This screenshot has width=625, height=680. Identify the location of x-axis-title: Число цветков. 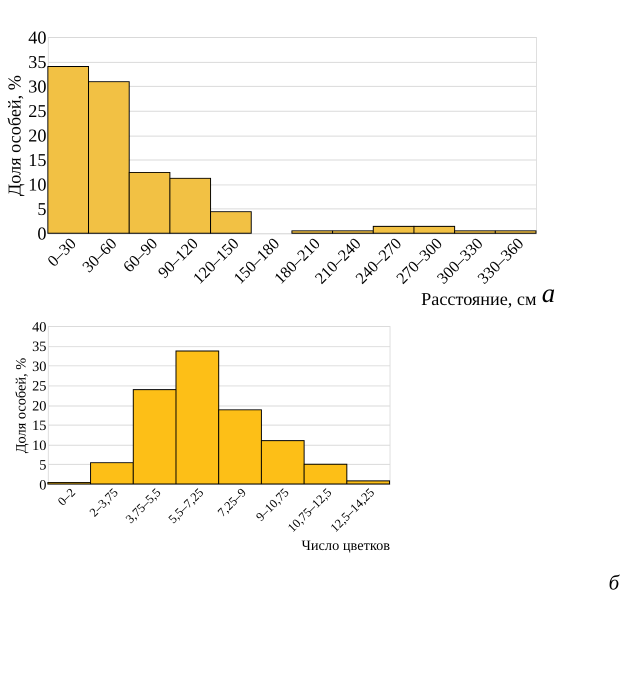
(346, 546).